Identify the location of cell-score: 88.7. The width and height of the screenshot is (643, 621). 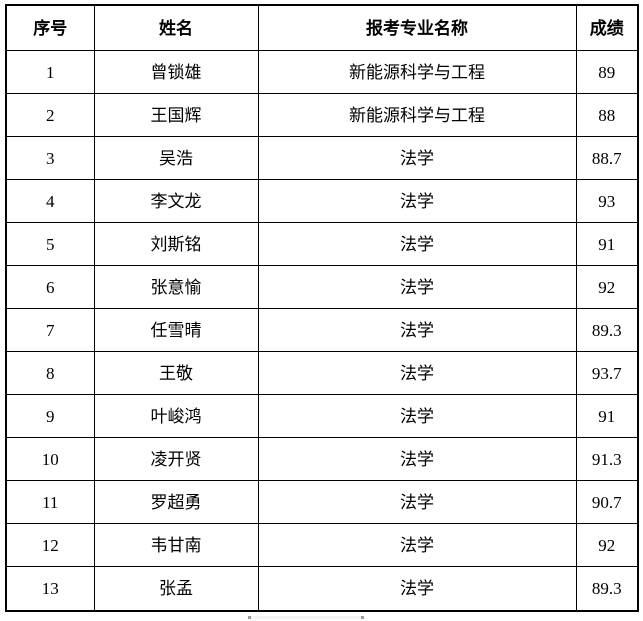
(607, 158).